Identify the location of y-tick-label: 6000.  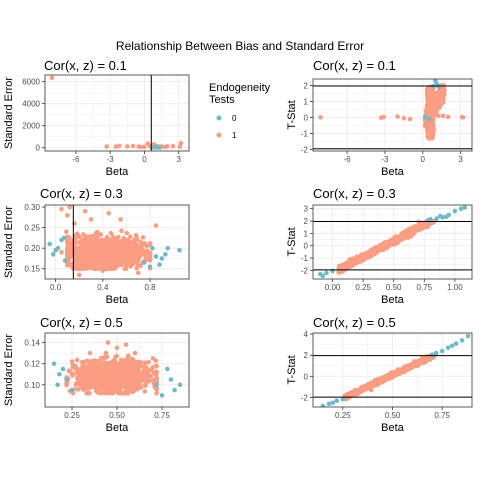
(31, 82).